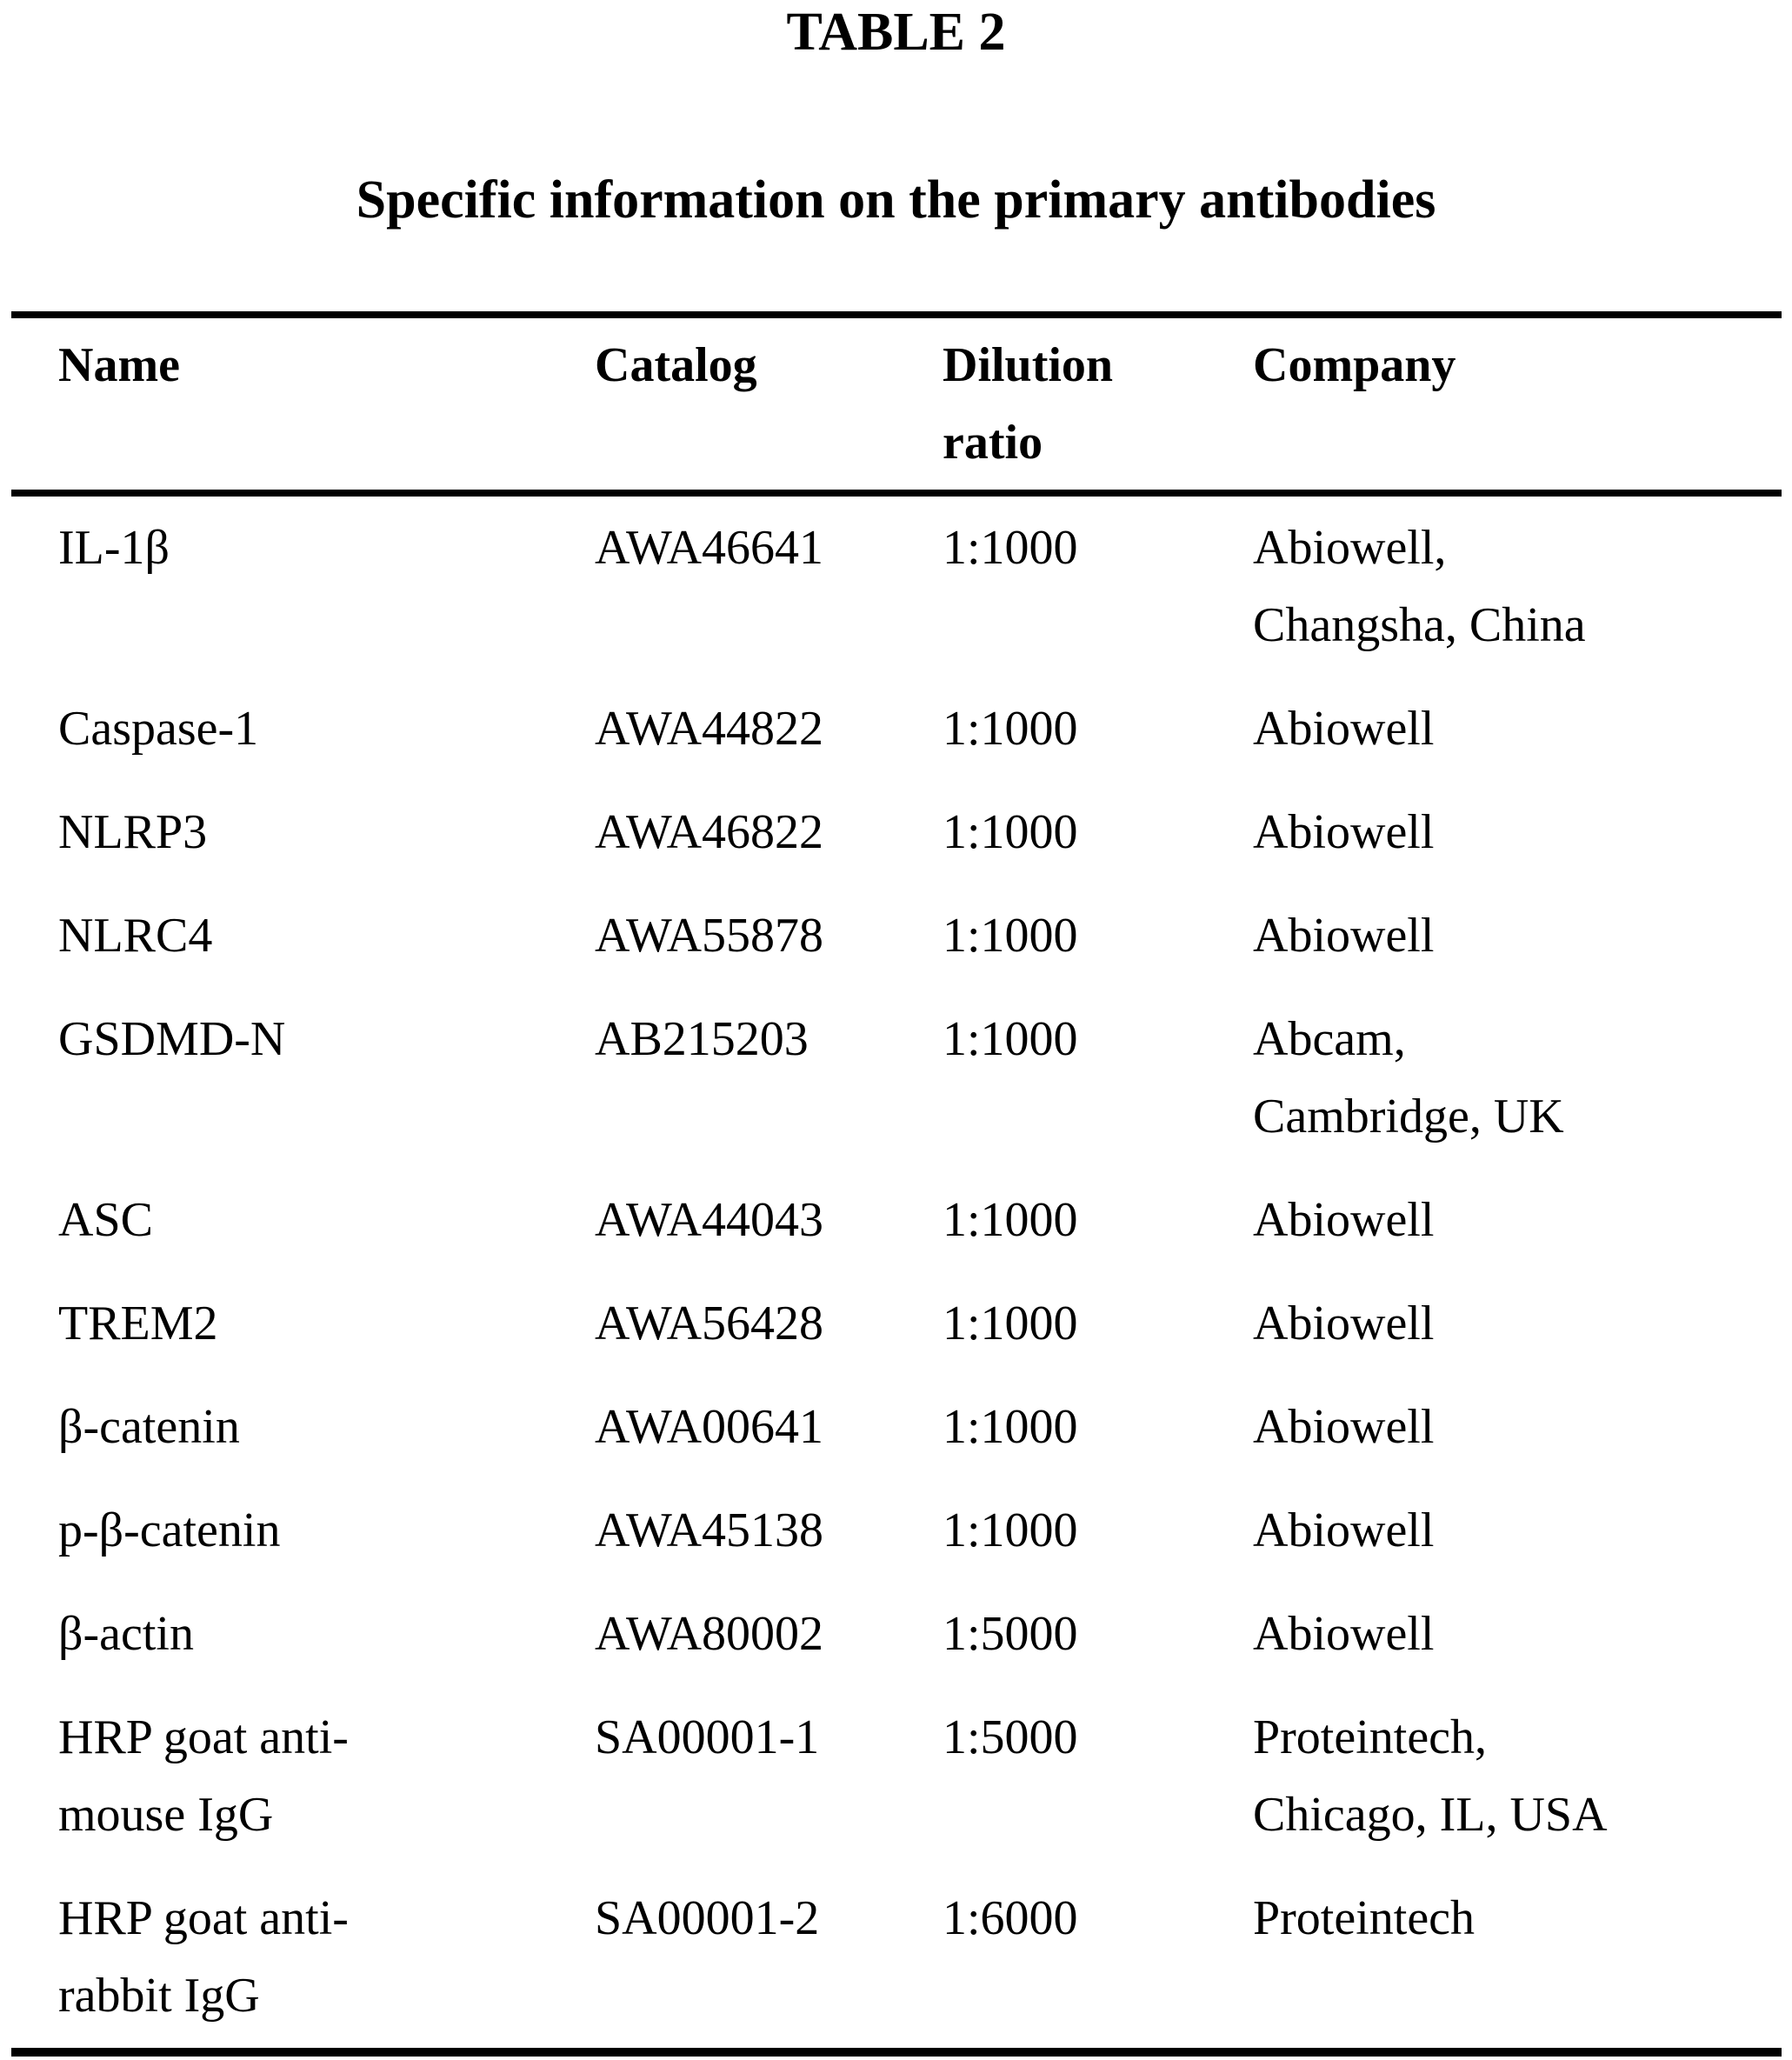 Image resolution: width=1792 pixels, height=2060 pixels. What do you see at coordinates (105, 1220) in the screenshot?
I see `name-cell: ASC` at bounding box center [105, 1220].